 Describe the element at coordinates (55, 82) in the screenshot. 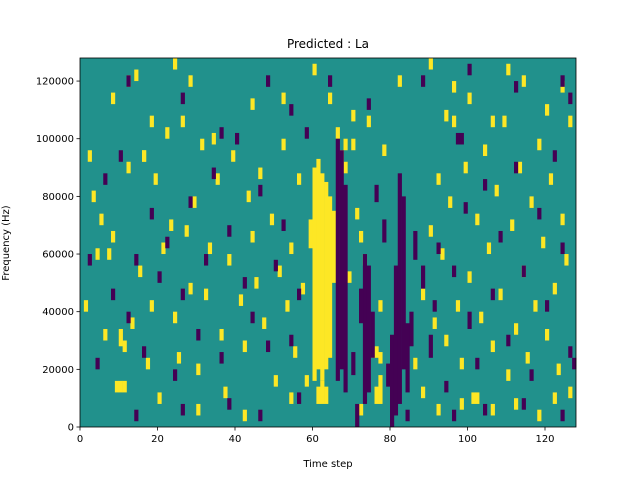

I see `y-tick-label: 120000` at that location.